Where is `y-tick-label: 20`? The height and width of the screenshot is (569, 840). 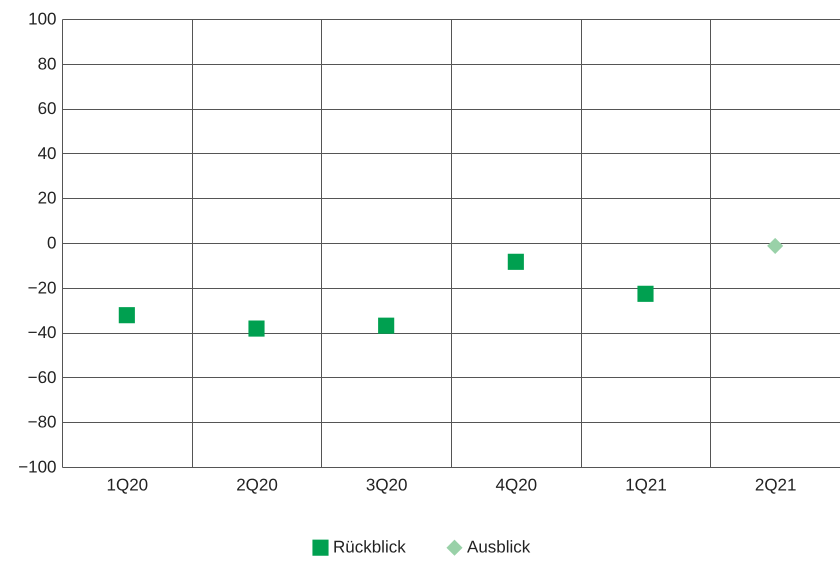 y-tick-label: 20 is located at coordinates (47, 198).